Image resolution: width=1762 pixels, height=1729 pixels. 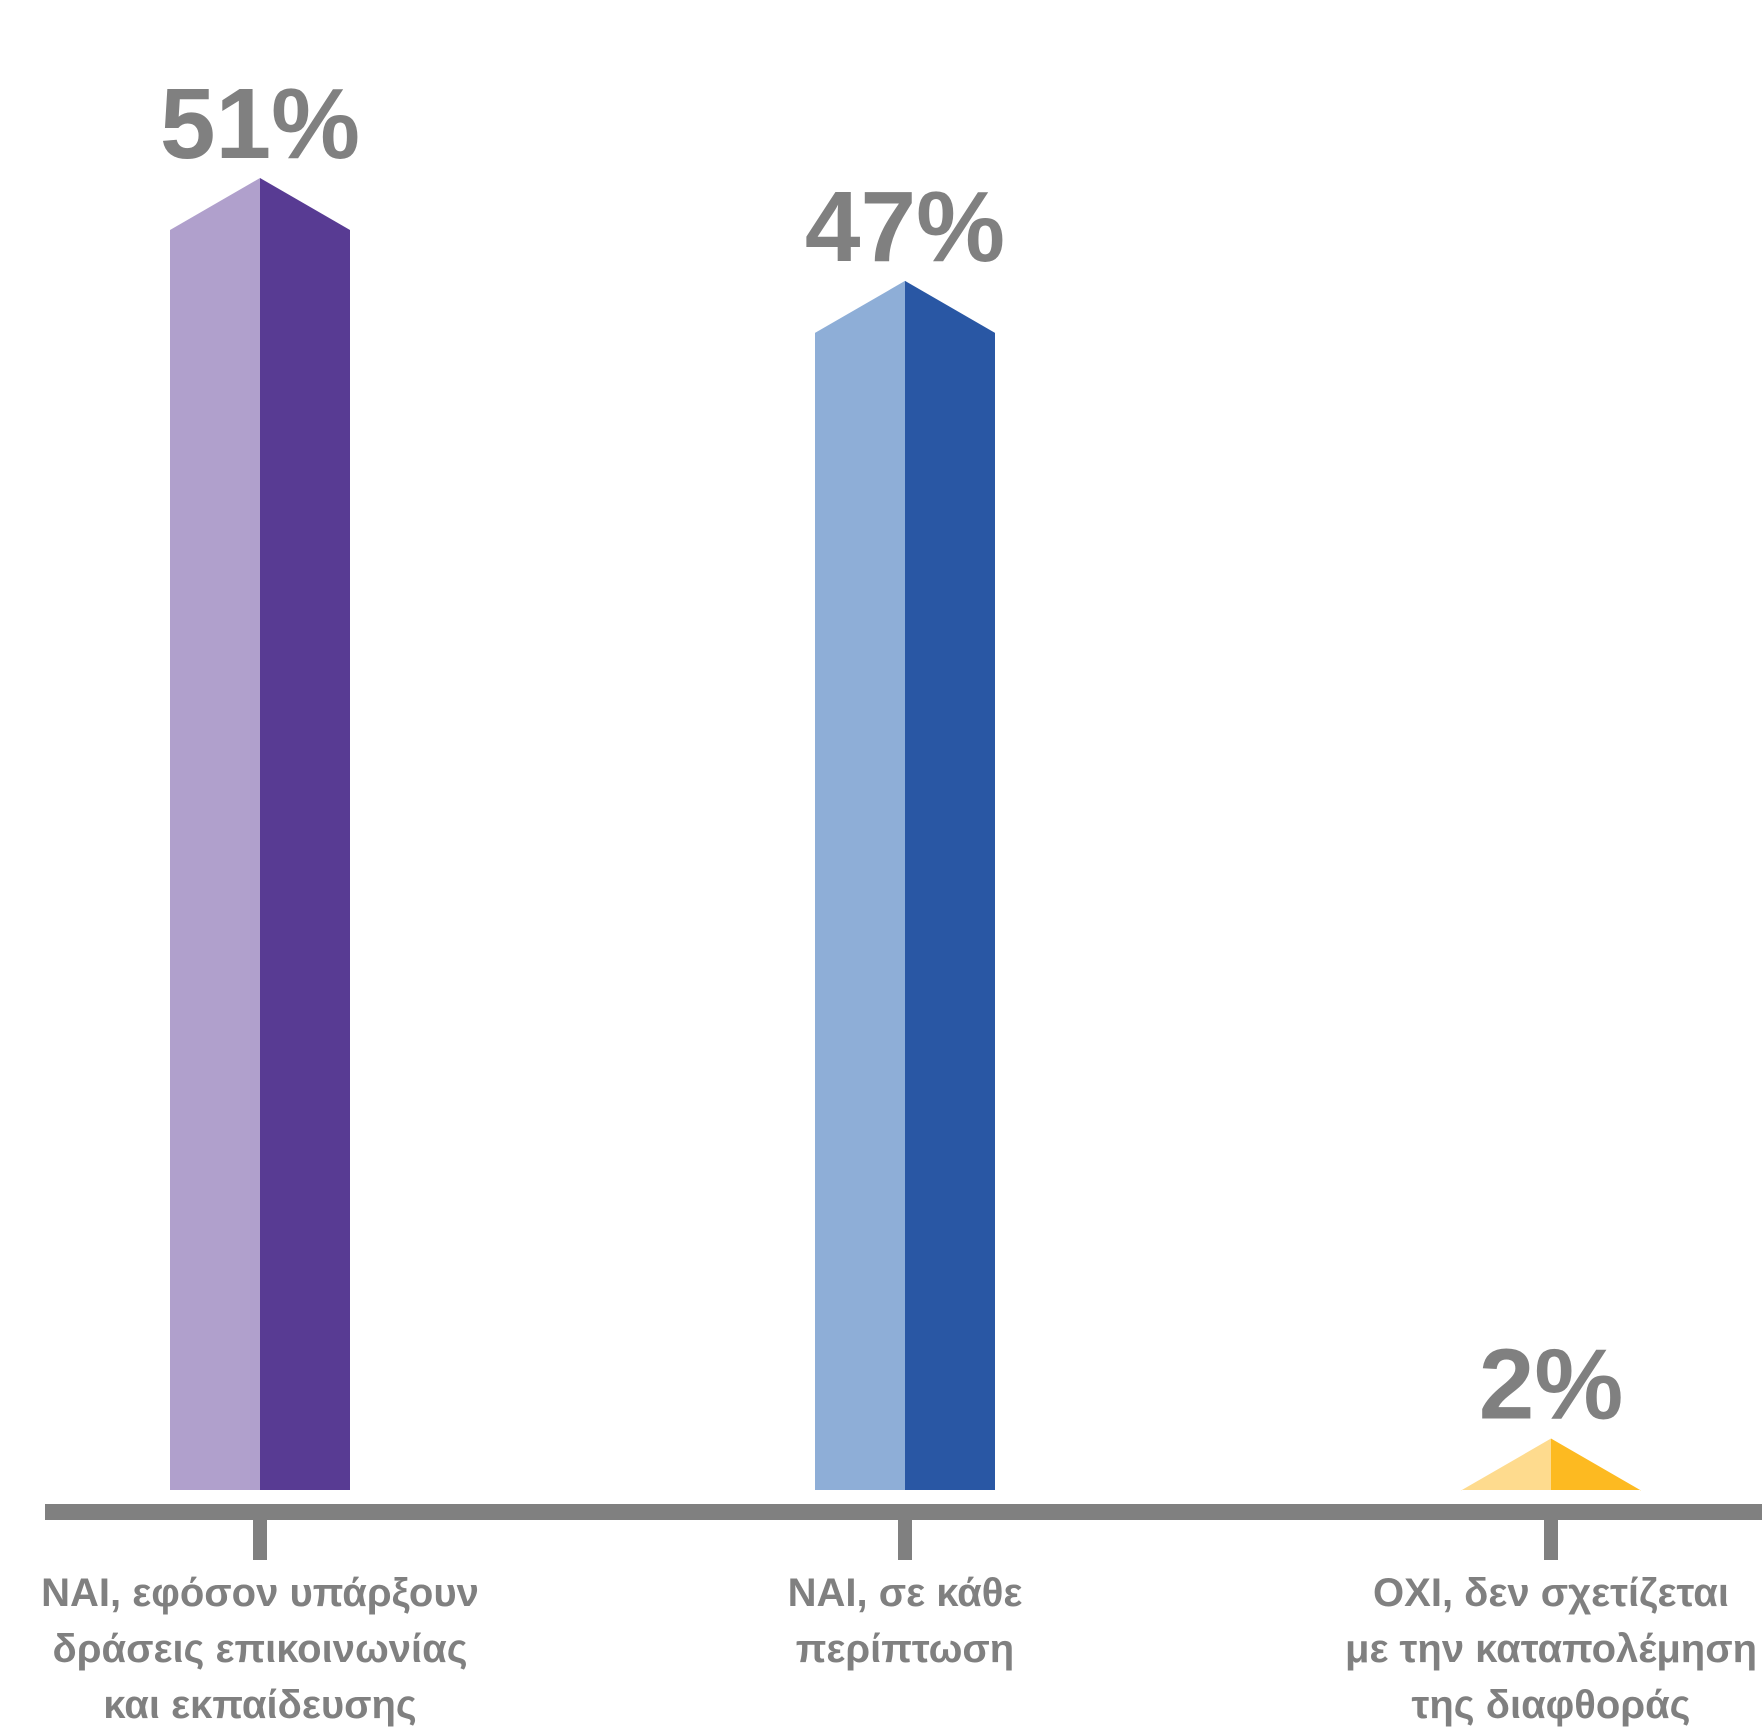 What do you see at coordinates (1596, 1464) in the screenshot?
I see `bar-3-dark-face` at bounding box center [1596, 1464].